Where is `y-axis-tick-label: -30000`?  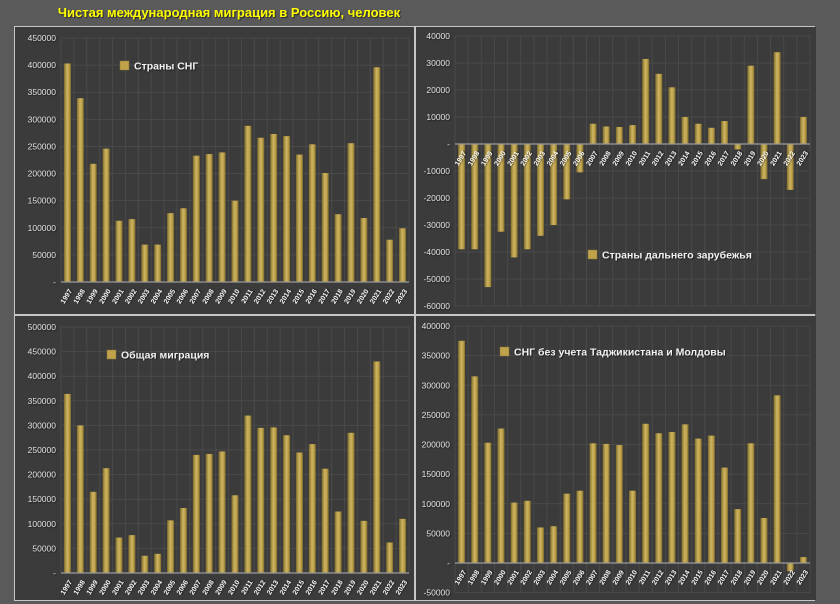 y-axis-tick-label: -30000 is located at coordinates (437, 225).